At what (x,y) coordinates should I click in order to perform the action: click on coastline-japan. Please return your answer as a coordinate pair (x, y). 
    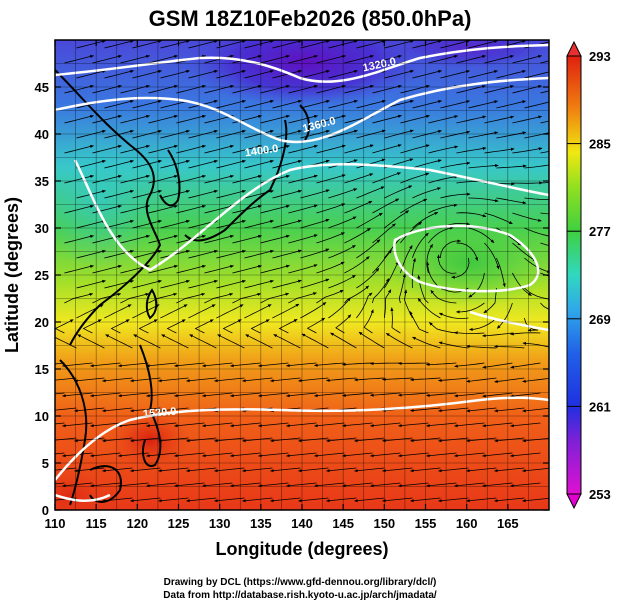
    Looking at the image, I should click on (236, 180).